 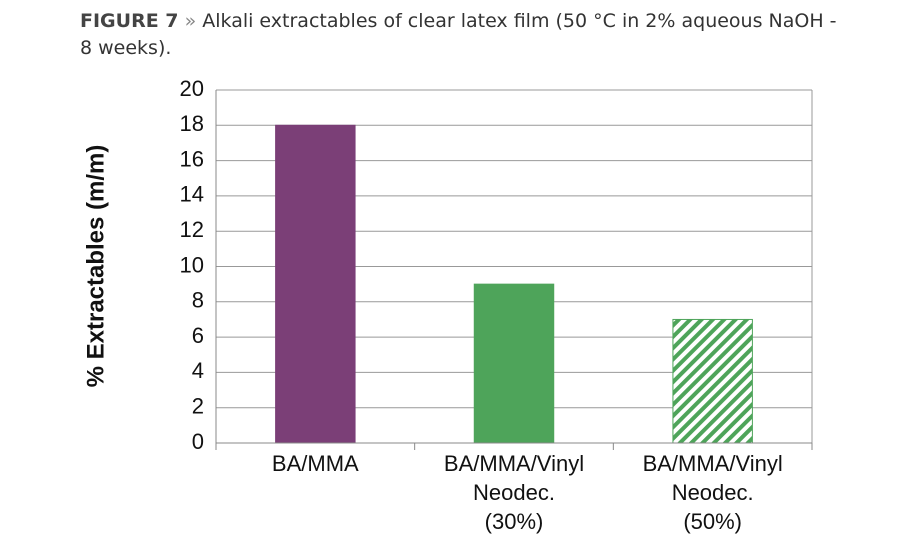 What do you see at coordinates (192, 264) in the screenshot?
I see `y-tick-label: 10` at bounding box center [192, 264].